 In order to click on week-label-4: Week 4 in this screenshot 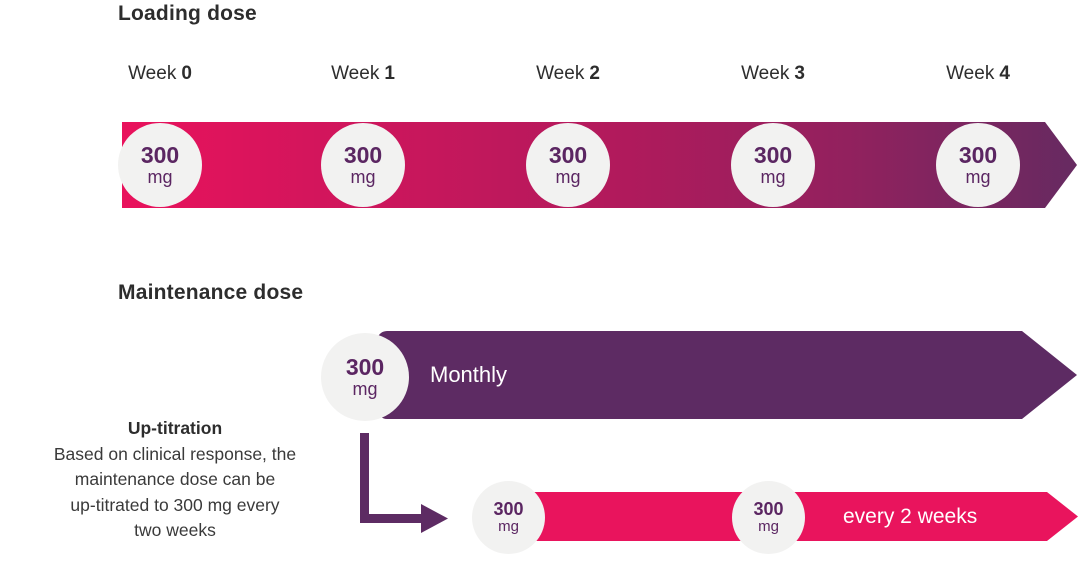, I will do `click(978, 74)`.